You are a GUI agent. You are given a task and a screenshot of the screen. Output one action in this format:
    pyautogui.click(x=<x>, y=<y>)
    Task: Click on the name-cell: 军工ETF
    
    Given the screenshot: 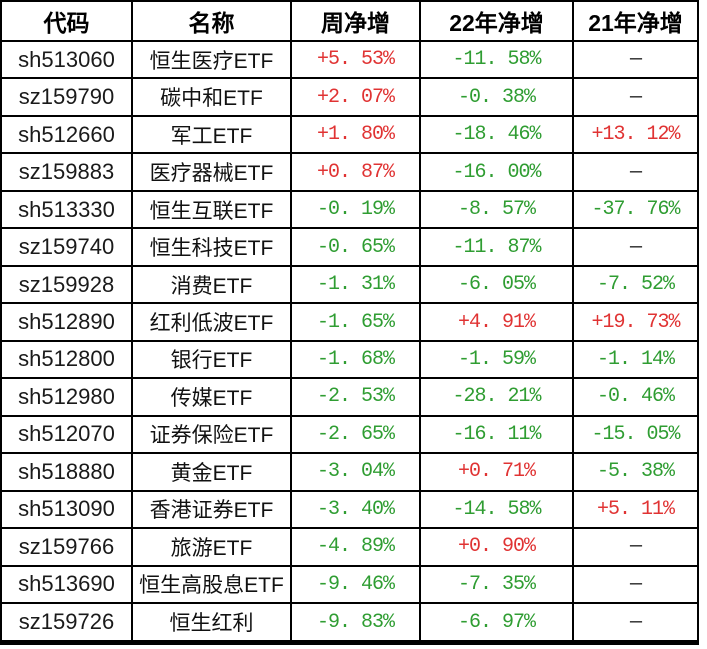 What is the action you would take?
    pyautogui.click(x=211, y=134)
    